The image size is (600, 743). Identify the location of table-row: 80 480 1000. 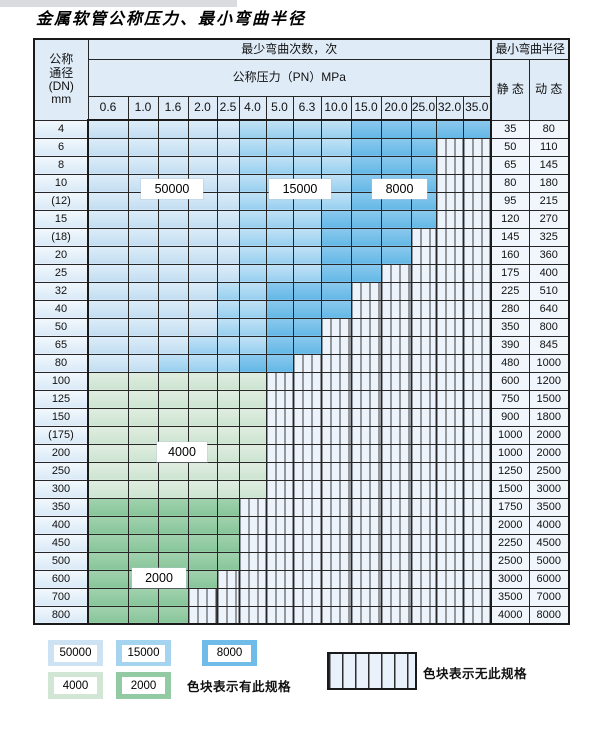
(301, 363).